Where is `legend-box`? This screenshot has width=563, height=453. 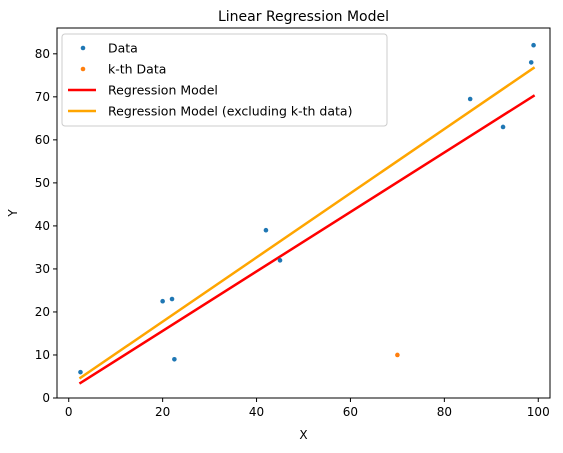
legend-box is located at coordinates (224, 80).